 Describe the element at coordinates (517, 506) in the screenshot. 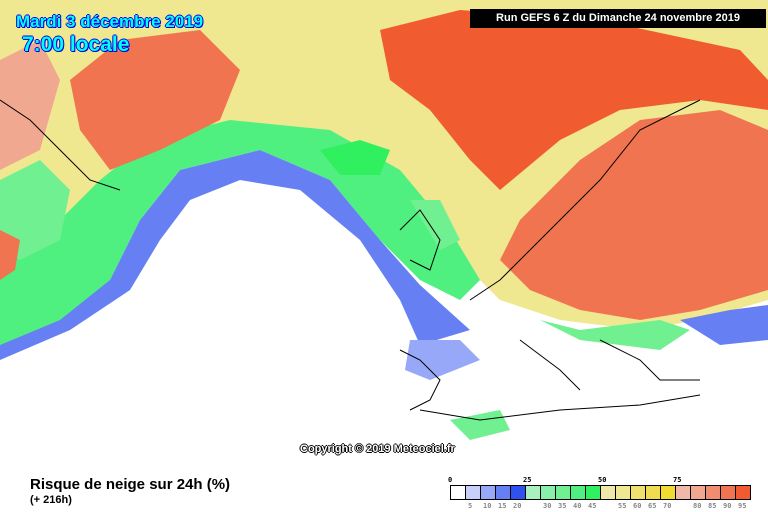

I see `legend-minor-tick: 20` at that location.